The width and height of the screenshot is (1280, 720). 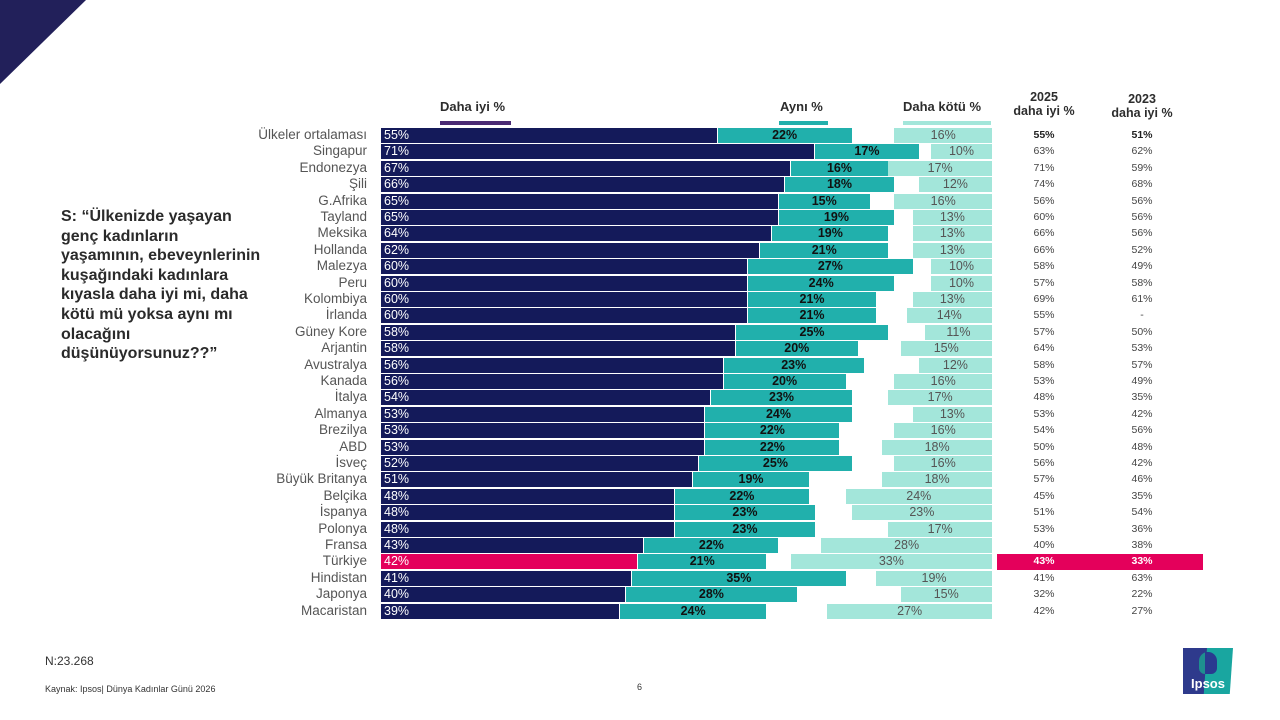 I want to click on value-2025: 41%, so click(x=1044, y=577).